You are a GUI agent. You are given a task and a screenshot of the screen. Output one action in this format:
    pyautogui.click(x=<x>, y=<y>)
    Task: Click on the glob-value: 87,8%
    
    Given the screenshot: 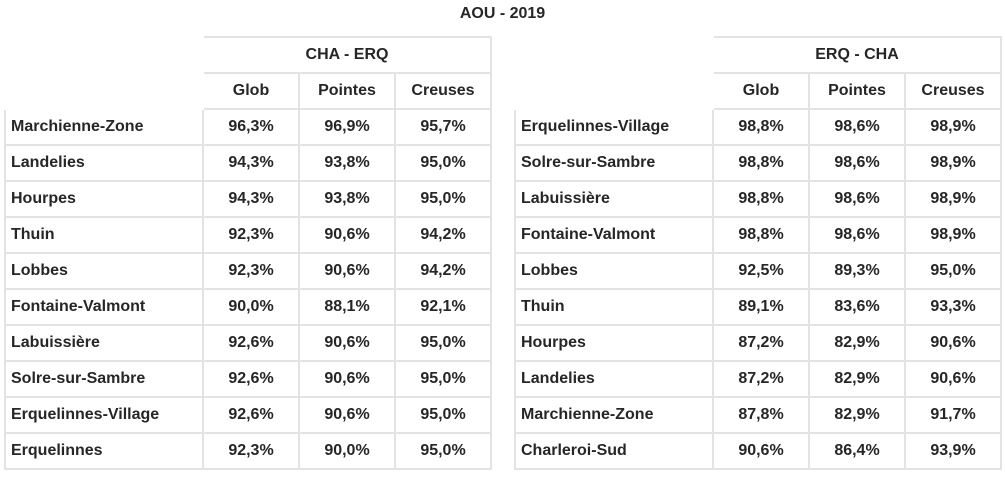 What is the action you would take?
    pyautogui.click(x=761, y=415)
    